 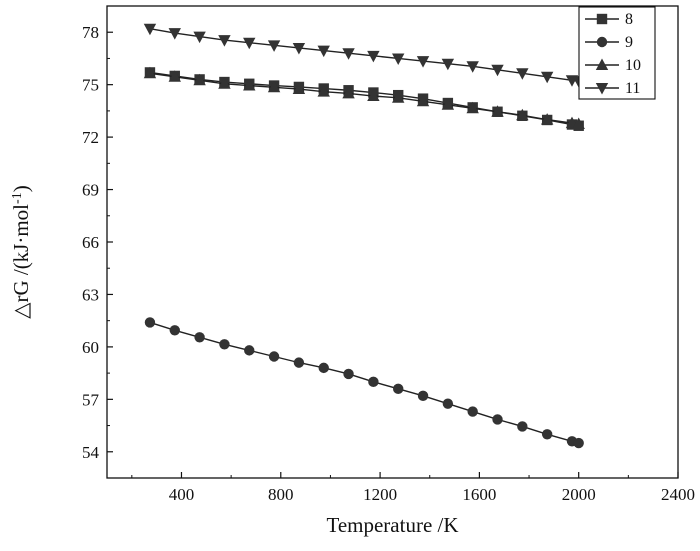 I want to click on x-tick-label: 1600, so click(x=479, y=494).